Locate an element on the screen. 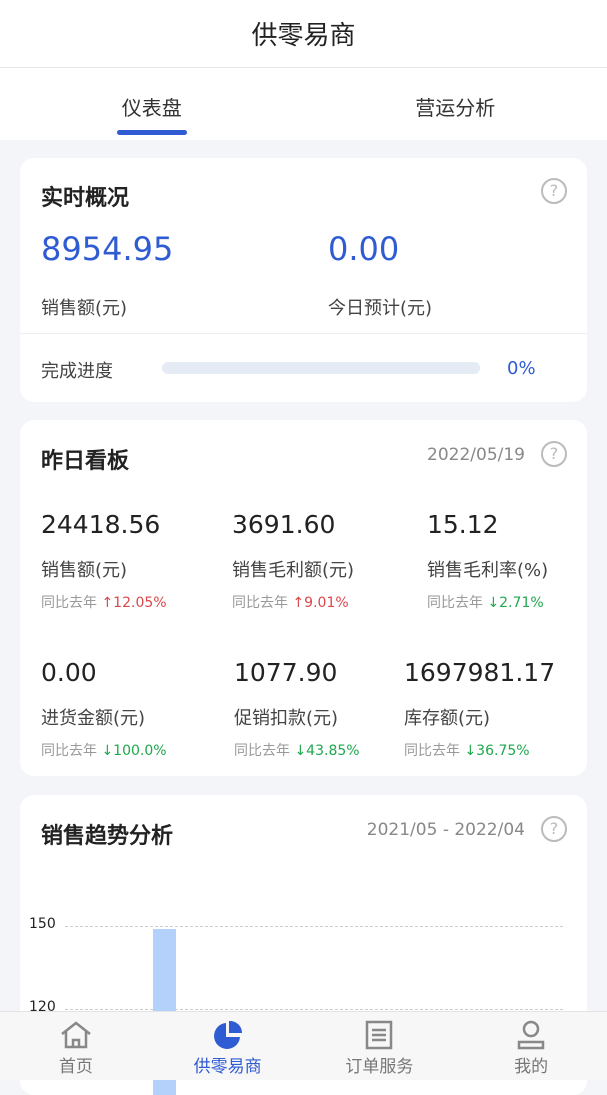 This screenshot has width=607, height=1095. y-tick-label: 150 is located at coordinates (42, 924).